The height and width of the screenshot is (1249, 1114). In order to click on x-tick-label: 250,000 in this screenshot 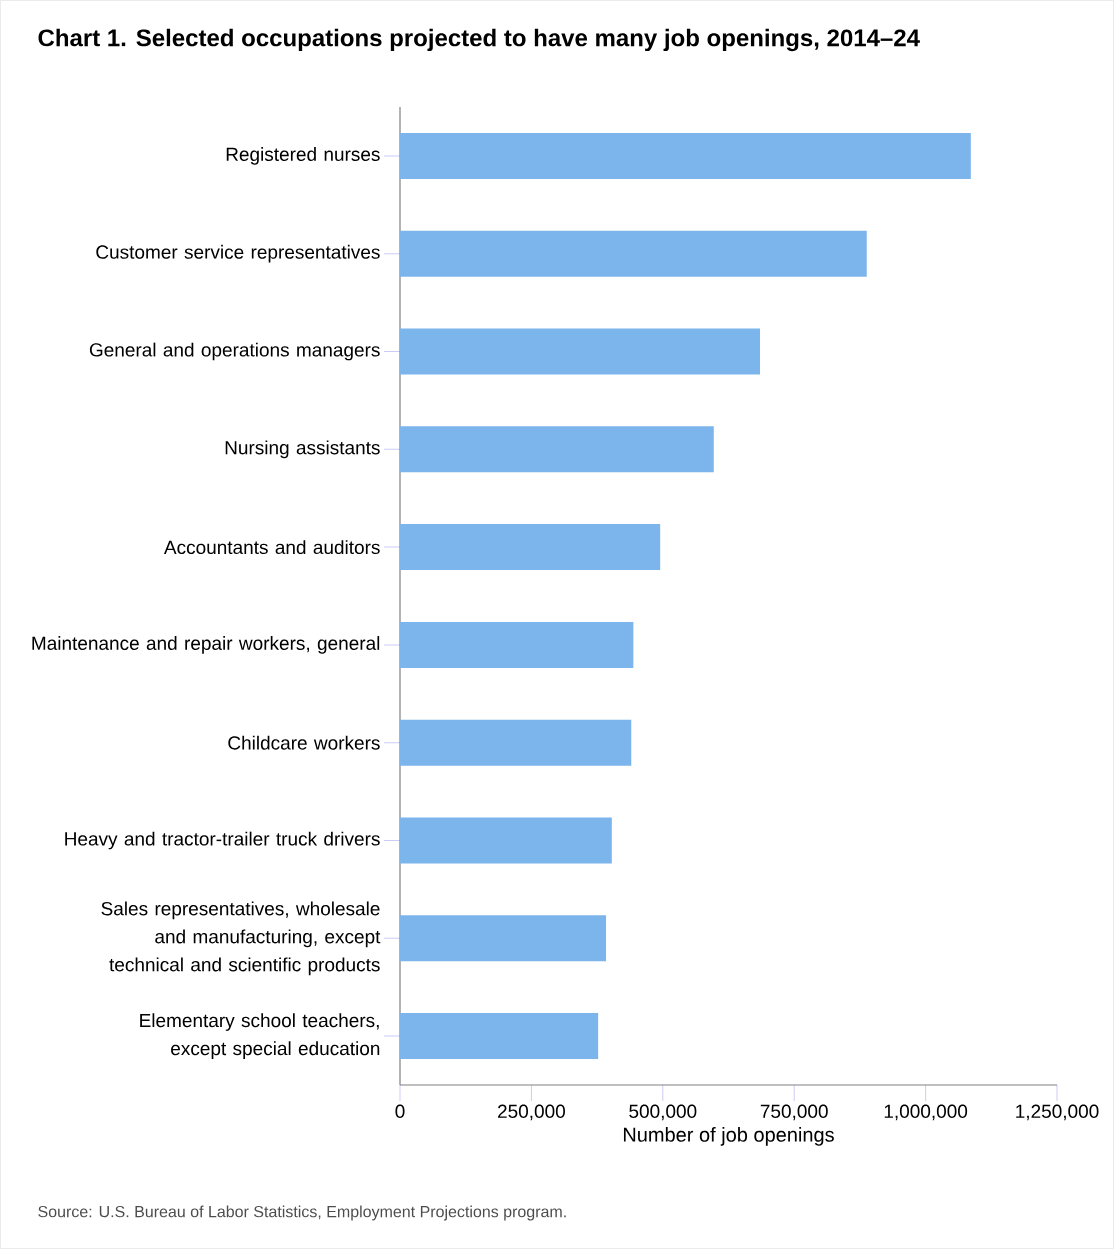, I will do `click(531, 1112)`.